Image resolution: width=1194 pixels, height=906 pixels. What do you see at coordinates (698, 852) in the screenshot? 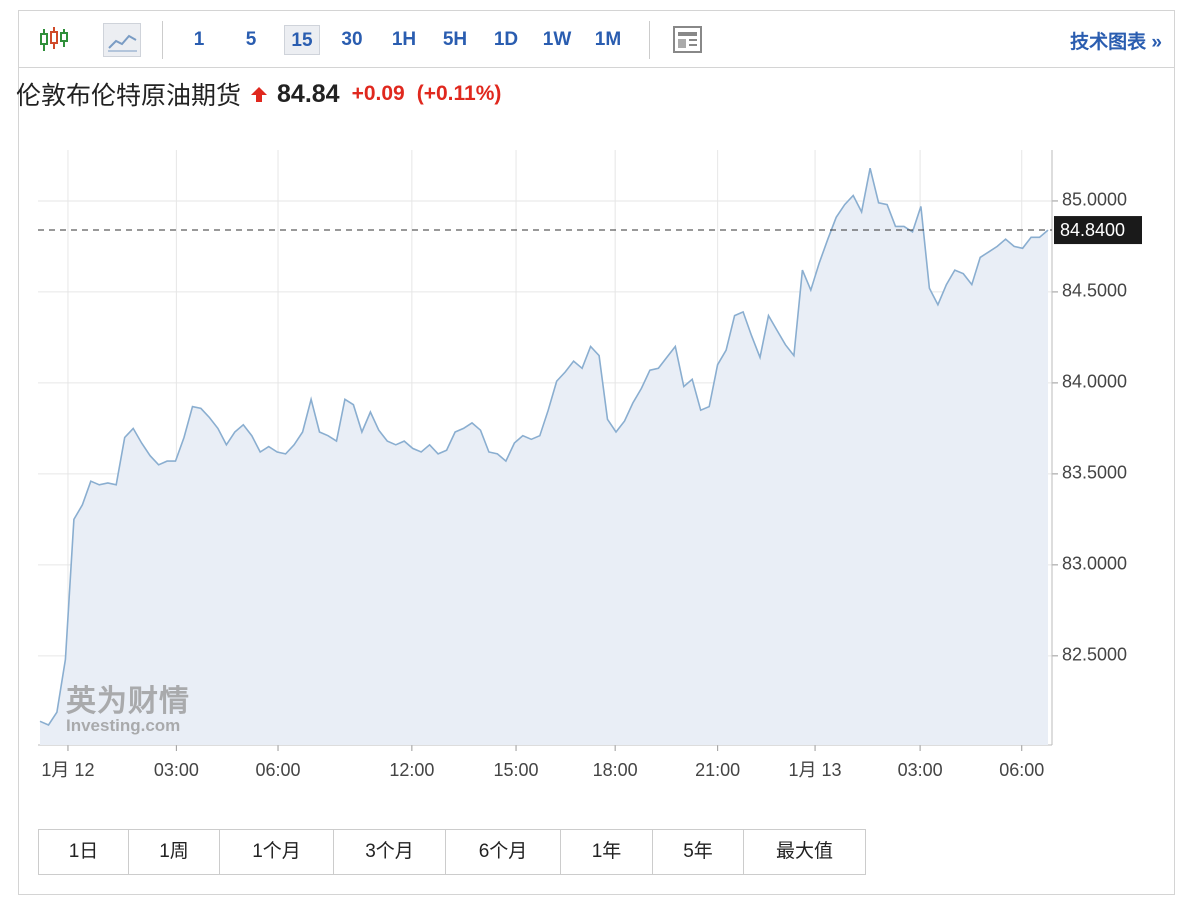
I see `range-button: 5年` at bounding box center [698, 852].